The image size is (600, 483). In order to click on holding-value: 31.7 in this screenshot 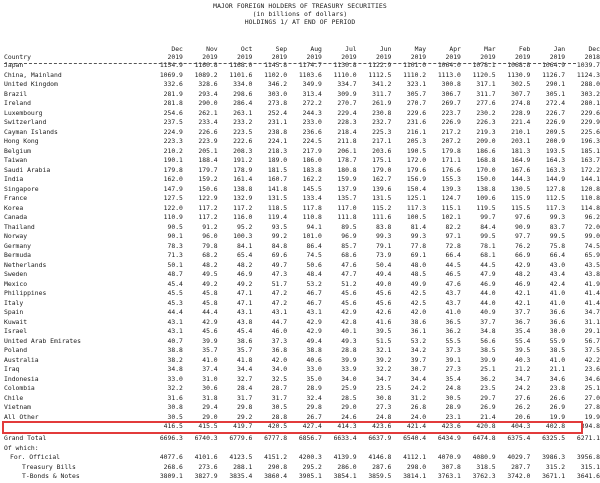, I will do `click(279, 397)`.